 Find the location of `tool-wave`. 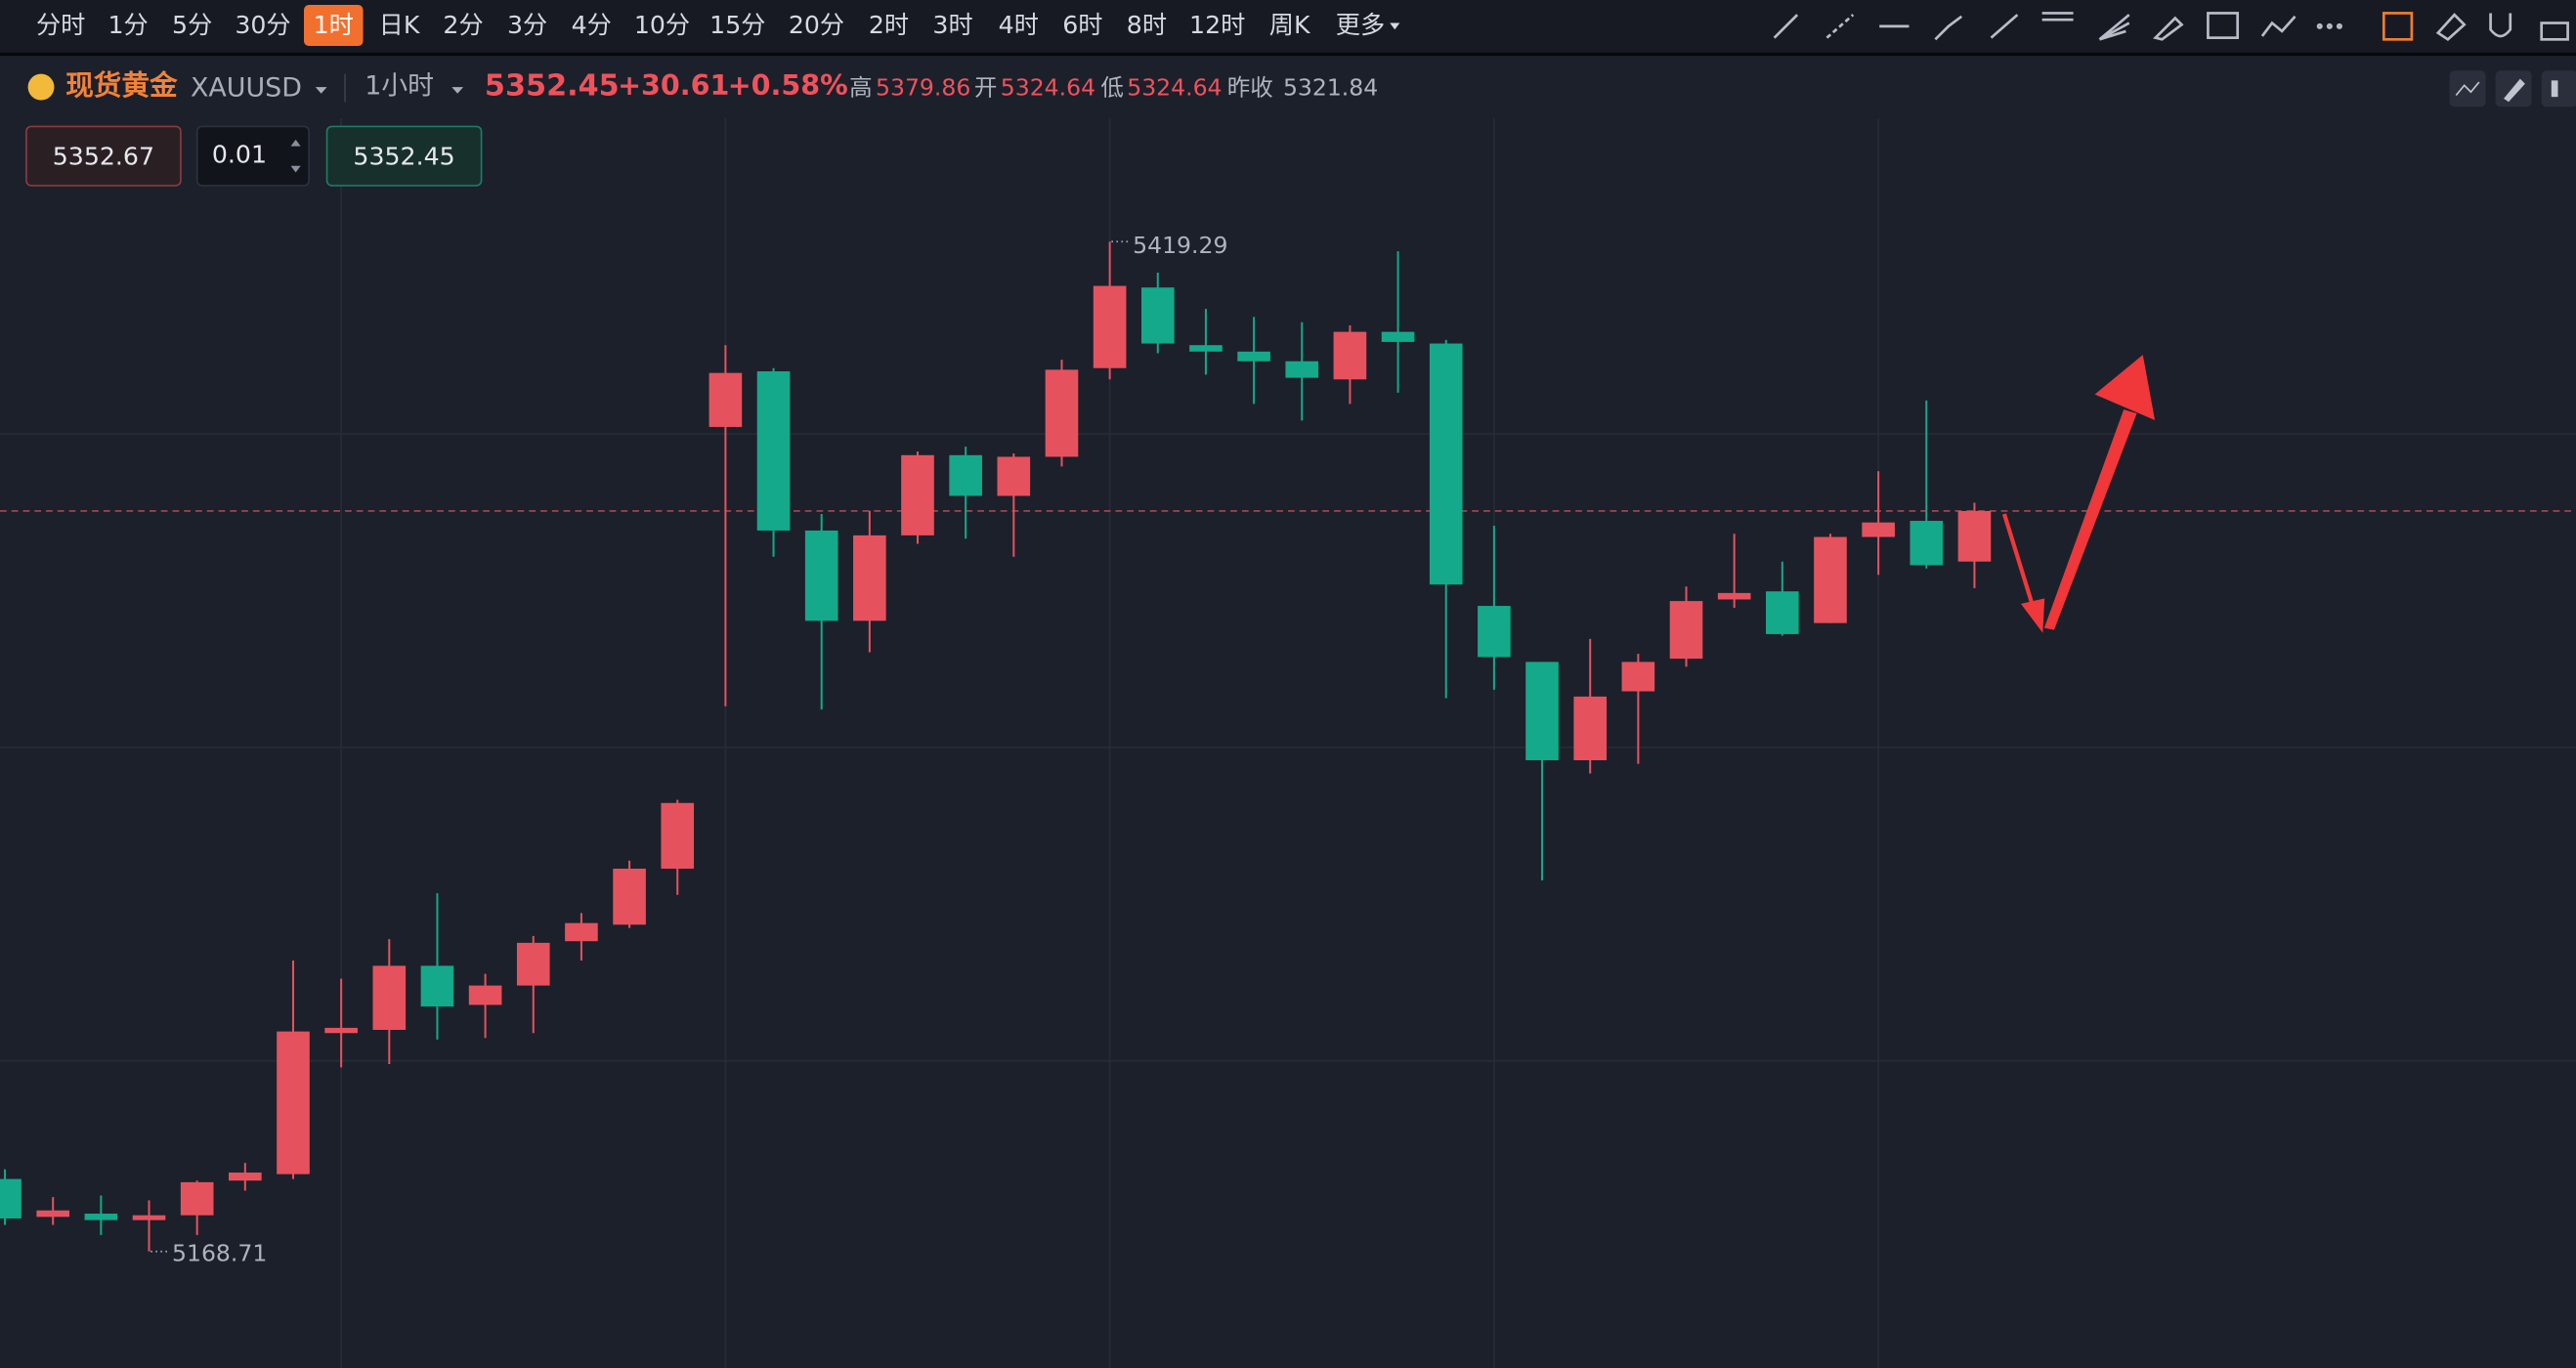

tool-wave is located at coordinates (2278, 26).